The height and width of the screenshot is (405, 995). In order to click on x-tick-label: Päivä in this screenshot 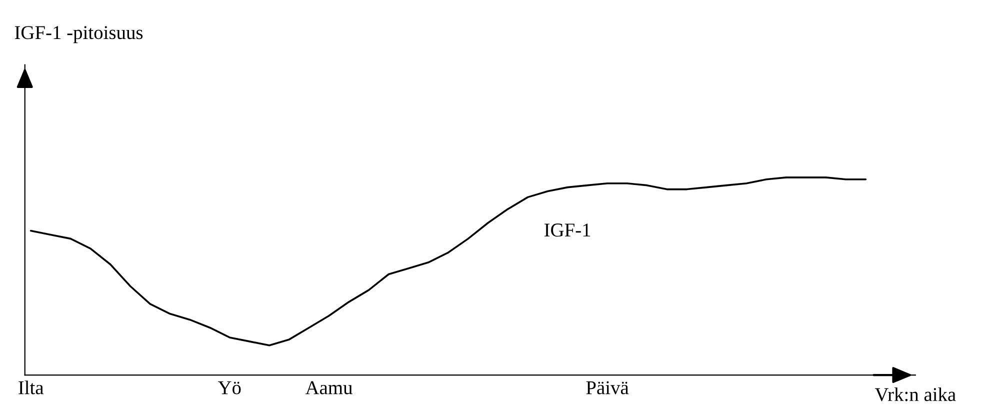, I will do `click(607, 387)`.